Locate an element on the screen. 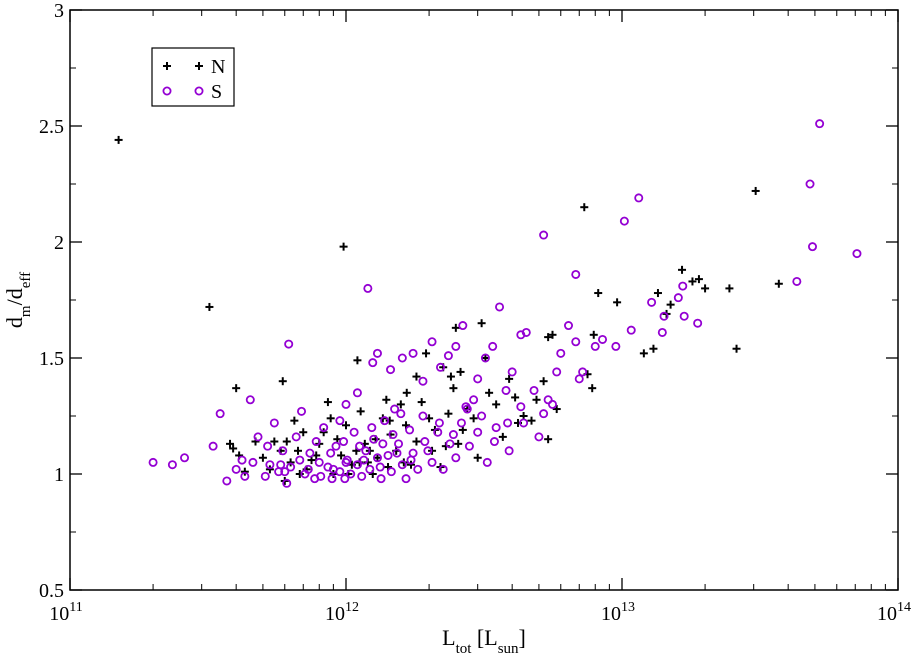 The height and width of the screenshot is (657, 920). x-tick-base: 10 is located at coordinates (59, 614).